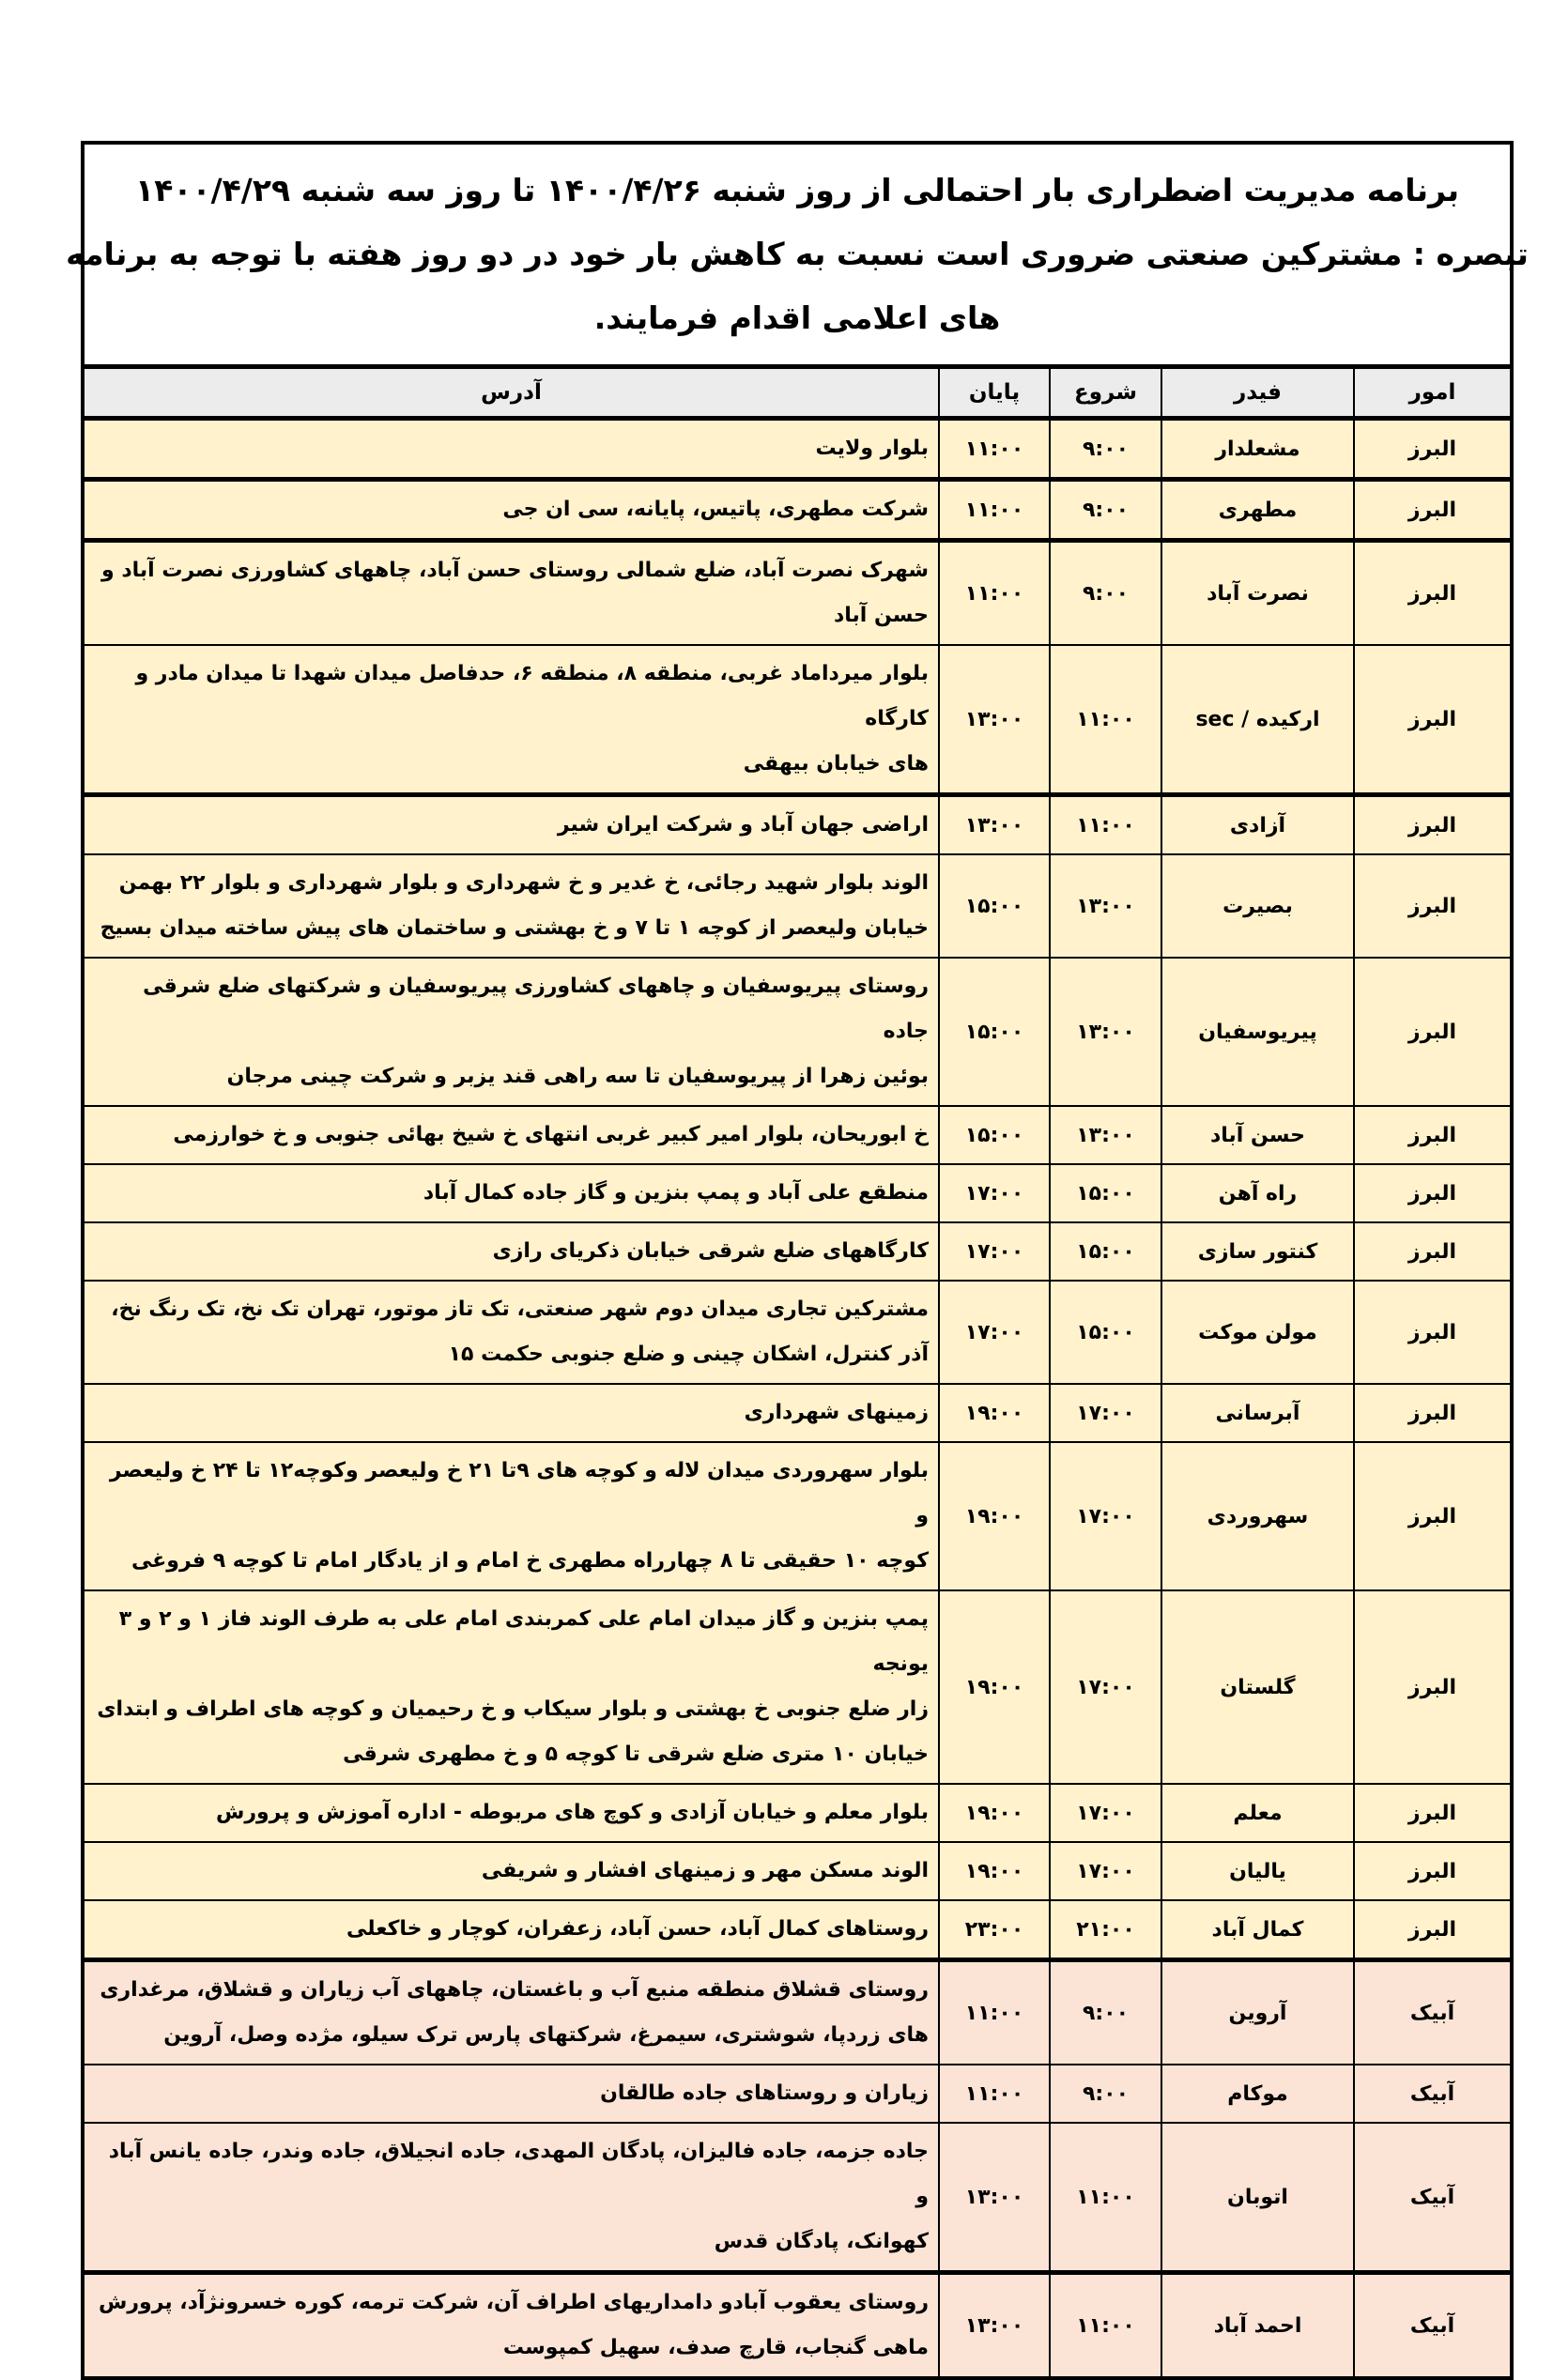 This screenshot has width=1553, height=2380. I want to click on cell-feeder: پیریوسفیان, so click(1258, 1032).